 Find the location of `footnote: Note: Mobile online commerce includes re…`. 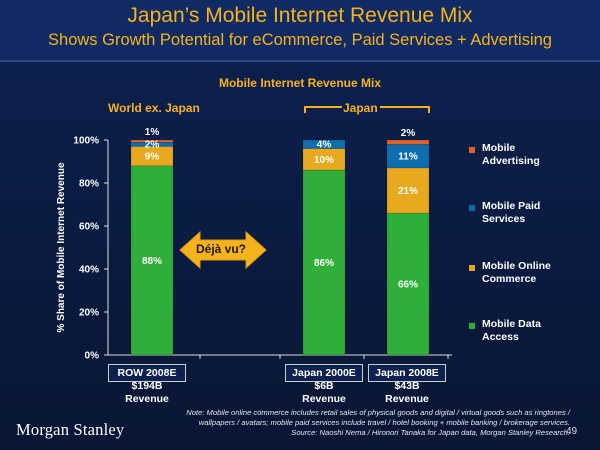

footnote: Note: Mobile online commerce includes re… is located at coordinates (360, 423).